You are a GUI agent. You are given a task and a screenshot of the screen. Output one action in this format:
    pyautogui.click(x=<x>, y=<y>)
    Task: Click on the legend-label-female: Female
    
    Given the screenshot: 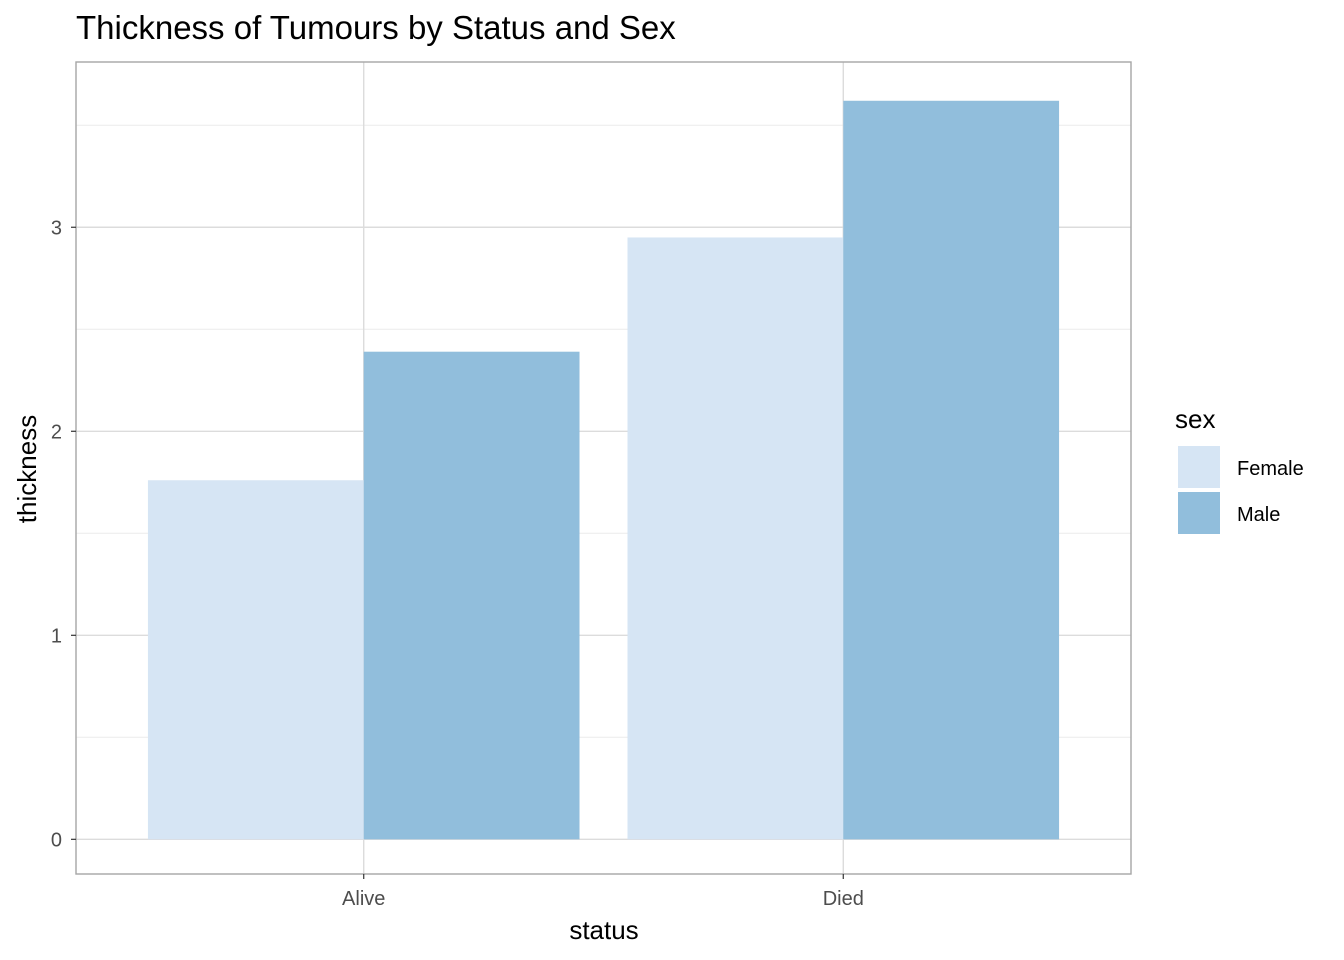 What is the action you would take?
    pyautogui.click(x=1270, y=469)
    